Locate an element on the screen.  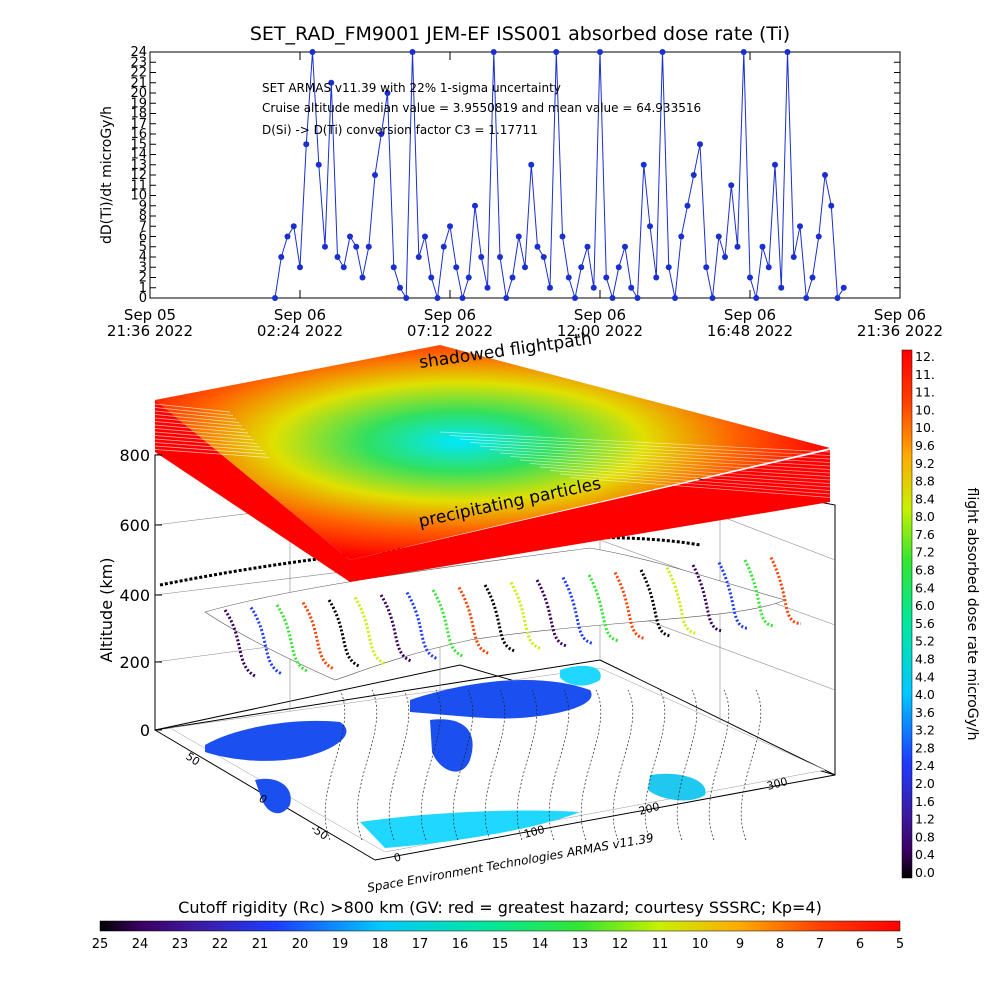
colorbar-bottom-tick-label: 14 is located at coordinates (540, 944).